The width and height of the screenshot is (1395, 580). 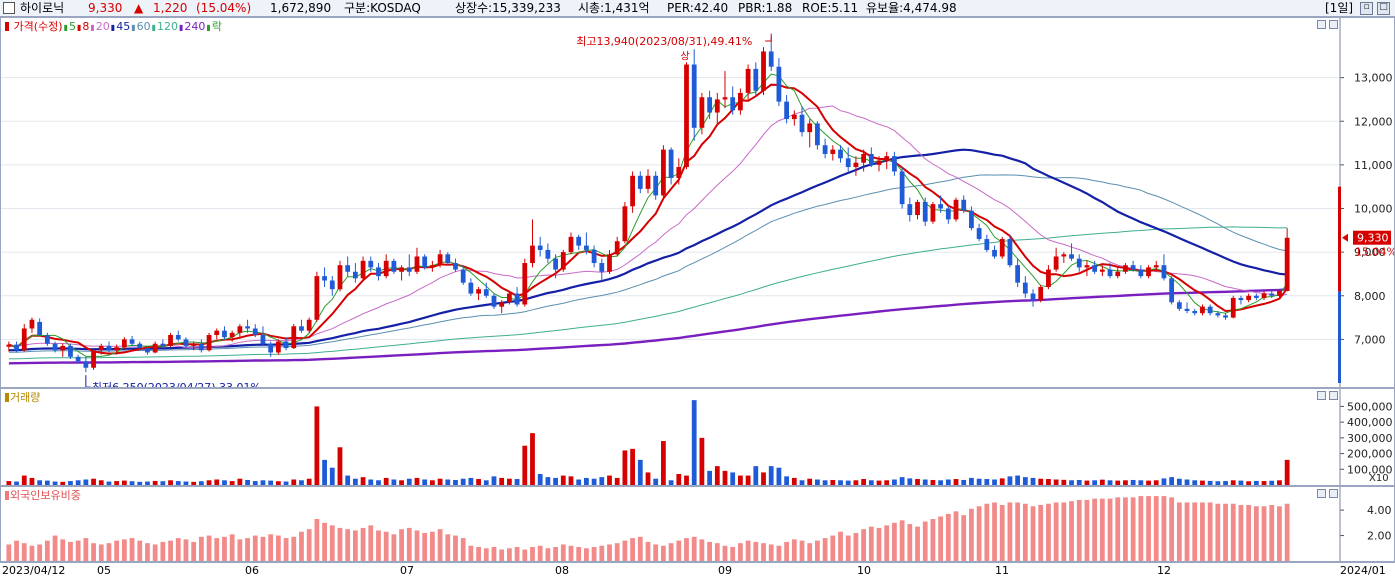 What do you see at coordinates (1383, 8) in the screenshot?
I see `maximize-window-icon: □` at bounding box center [1383, 8].